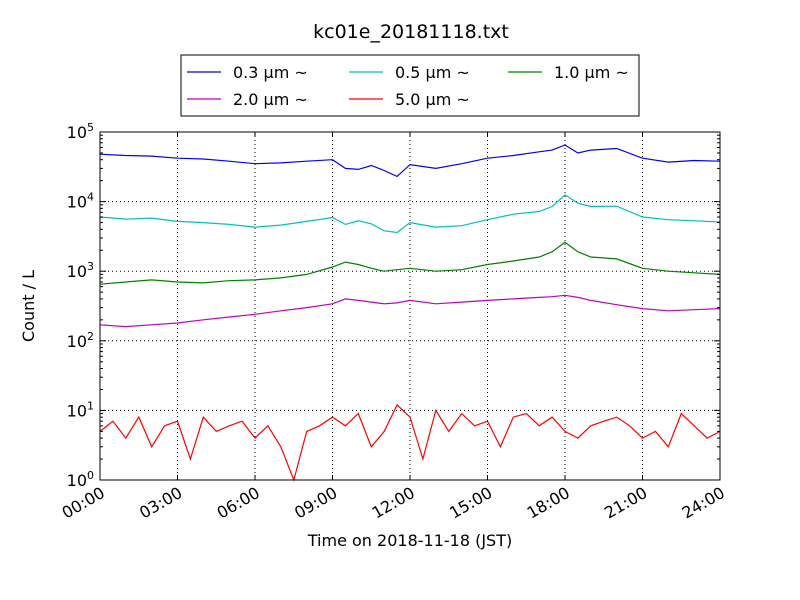 The height and width of the screenshot is (600, 800). What do you see at coordinates (470, 503) in the screenshot?
I see `x-tick-label: 15:00` at bounding box center [470, 503].